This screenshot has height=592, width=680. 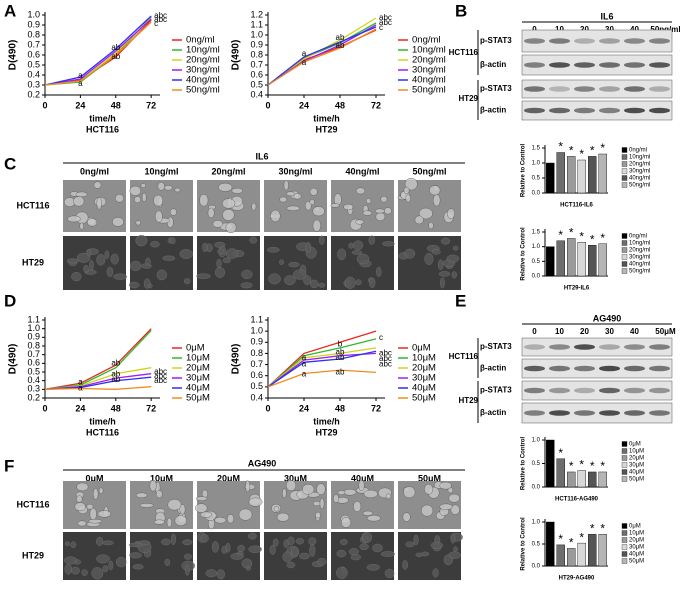 I want to click on x-tick-label: 48, so click(x=340, y=408).